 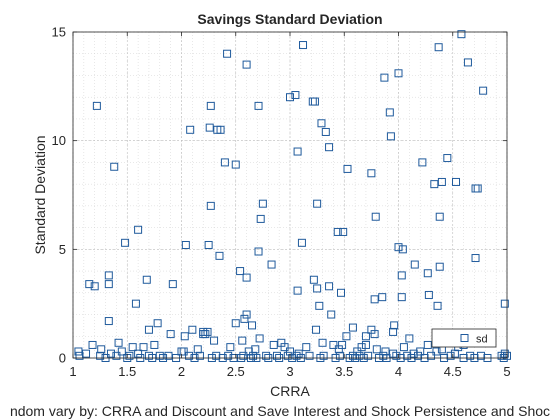 I want to click on y-tick-label: 10, so click(x=59, y=140).